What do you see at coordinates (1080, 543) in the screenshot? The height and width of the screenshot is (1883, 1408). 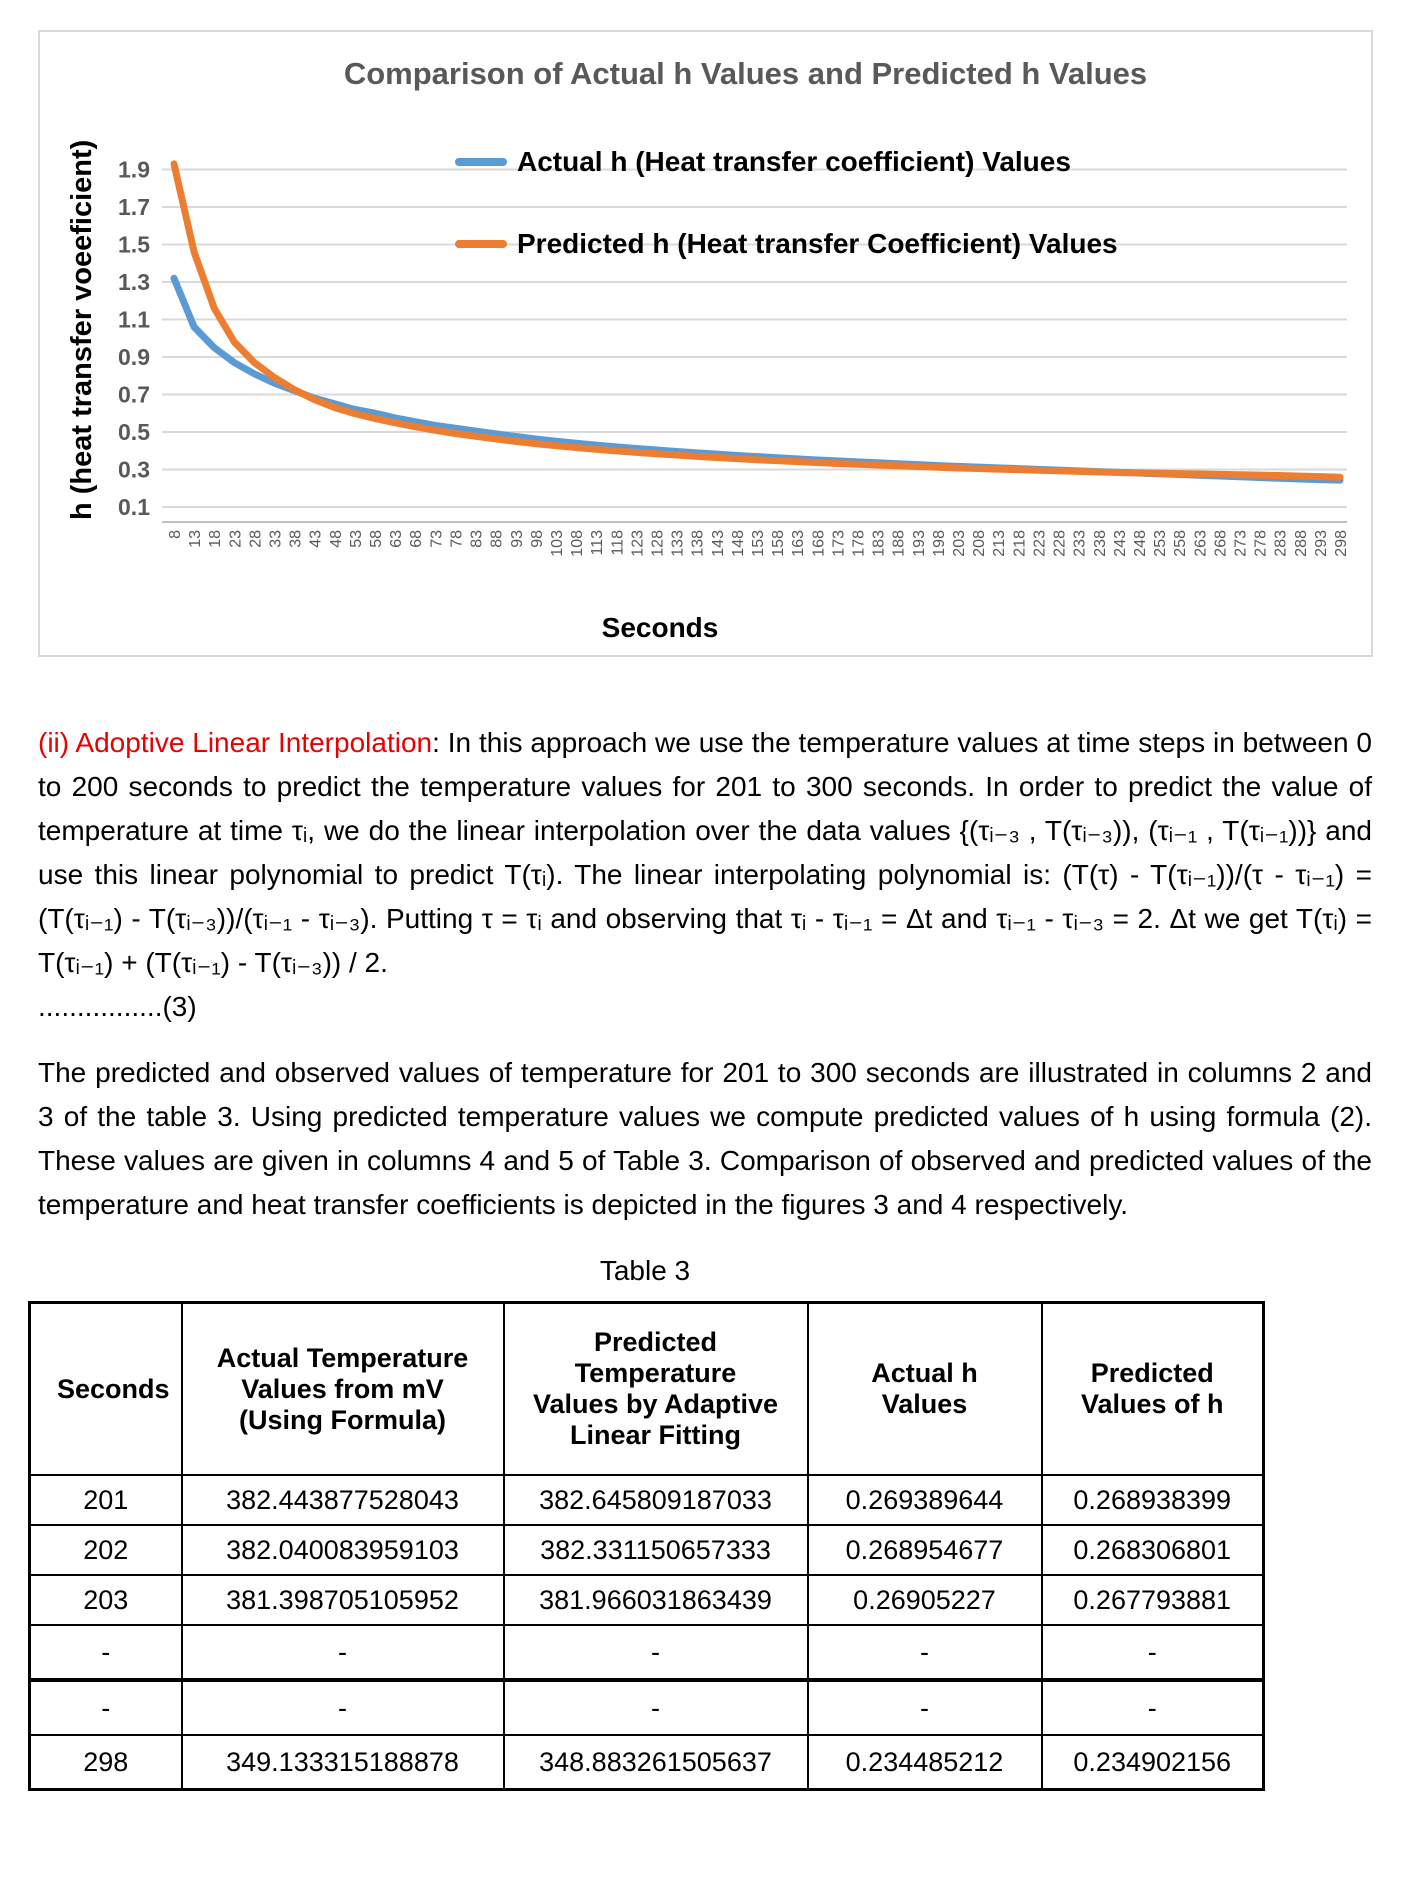 I see `x-tick-label: 233` at bounding box center [1080, 543].